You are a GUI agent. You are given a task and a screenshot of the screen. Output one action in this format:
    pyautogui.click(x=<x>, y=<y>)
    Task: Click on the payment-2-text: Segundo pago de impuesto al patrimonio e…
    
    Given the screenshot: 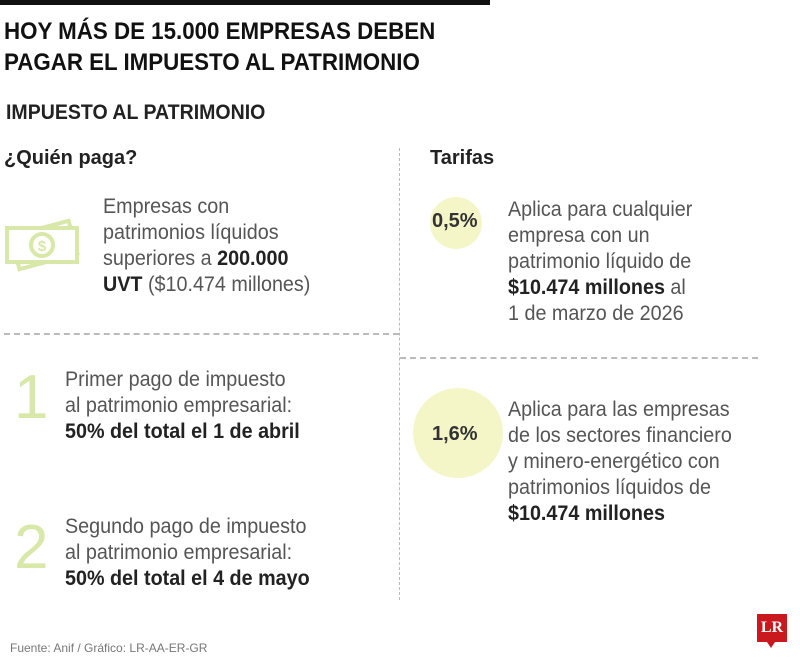 What is the action you would take?
    pyautogui.click(x=187, y=553)
    